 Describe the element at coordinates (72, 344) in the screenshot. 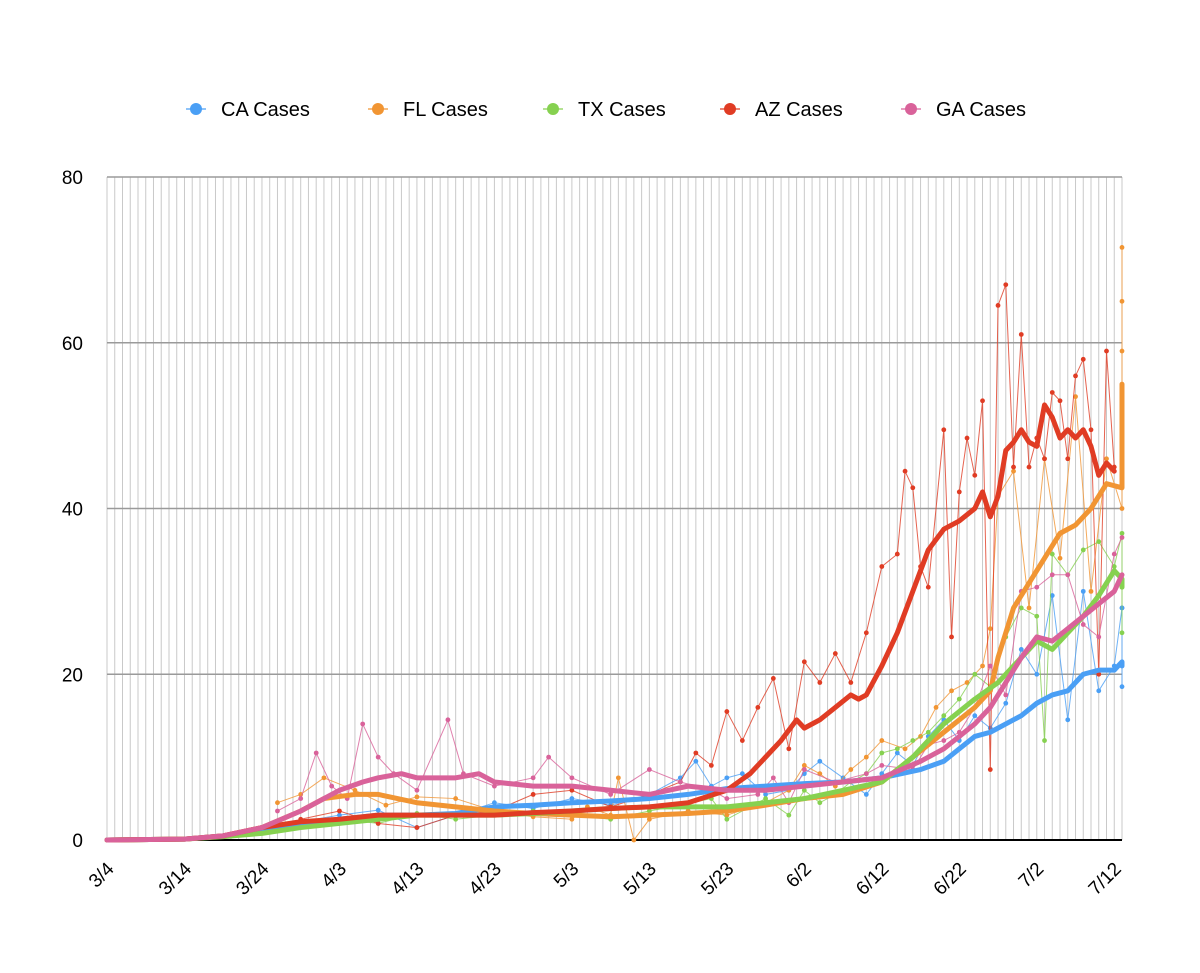

I see `y-tick-label: 60` at that location.